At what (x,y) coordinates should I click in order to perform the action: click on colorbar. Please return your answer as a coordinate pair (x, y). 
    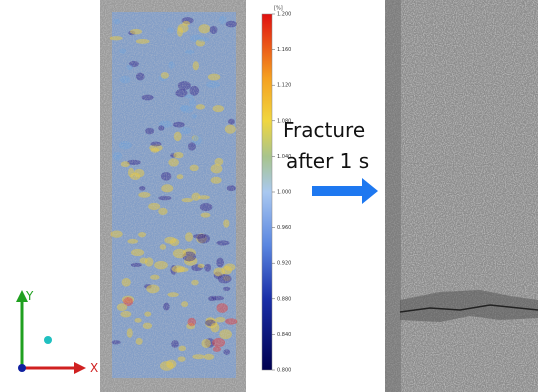
    Looking at the image, I should click on (267, 192).